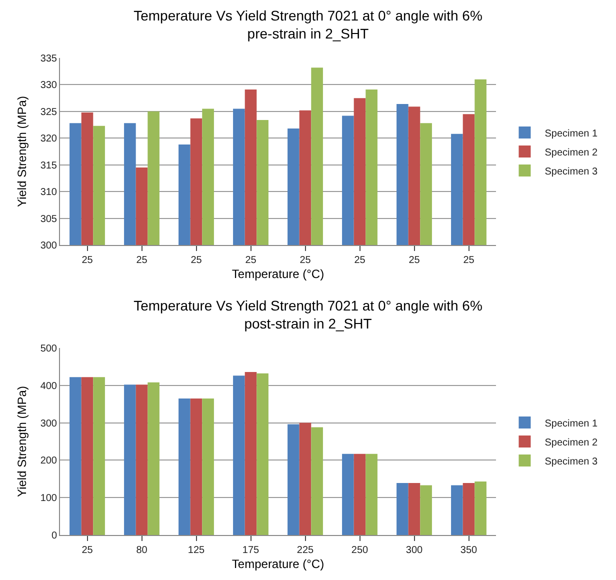 The image size is (616, 580). What do you see at coordinates (49, 219) in the screenshot?
I see `y-tick-label: 305` at bounding box center [49, 219].